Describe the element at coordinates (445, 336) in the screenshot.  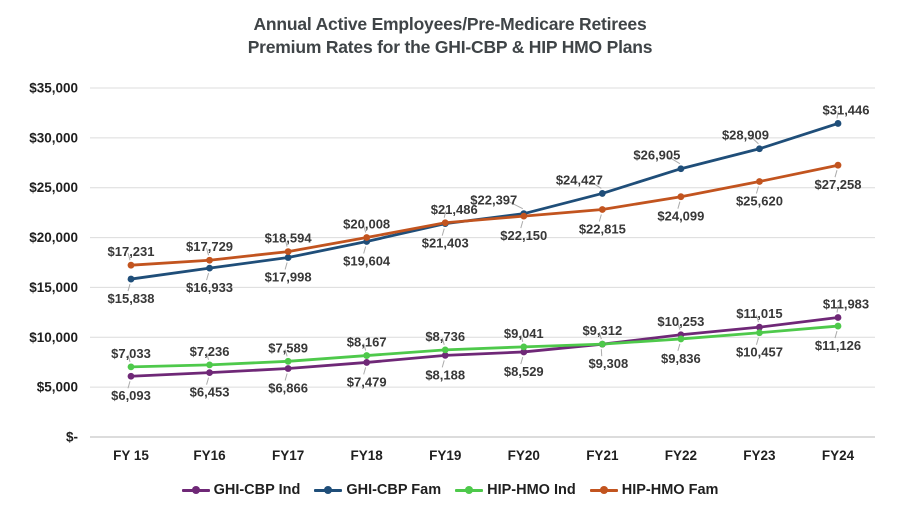
I see `data-label: $8,736` at that location.